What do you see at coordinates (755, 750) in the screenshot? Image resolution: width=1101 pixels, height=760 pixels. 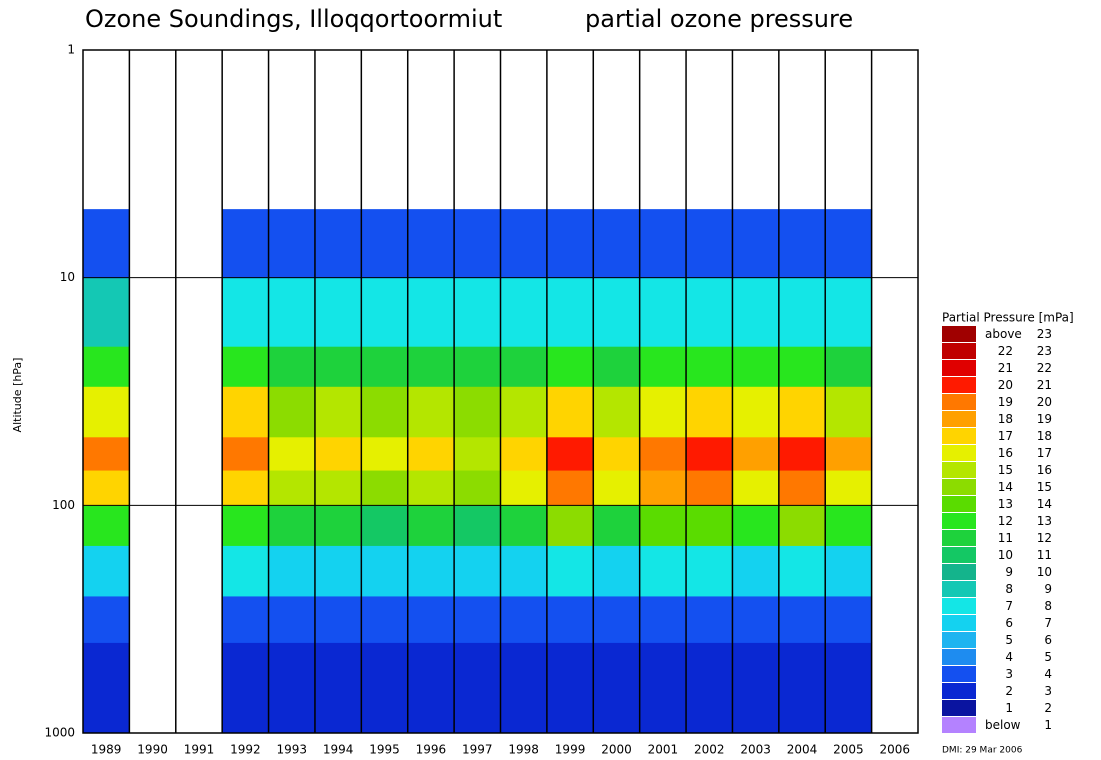 I see `x-tick-label: 2003` at bounding box center [755, 750].